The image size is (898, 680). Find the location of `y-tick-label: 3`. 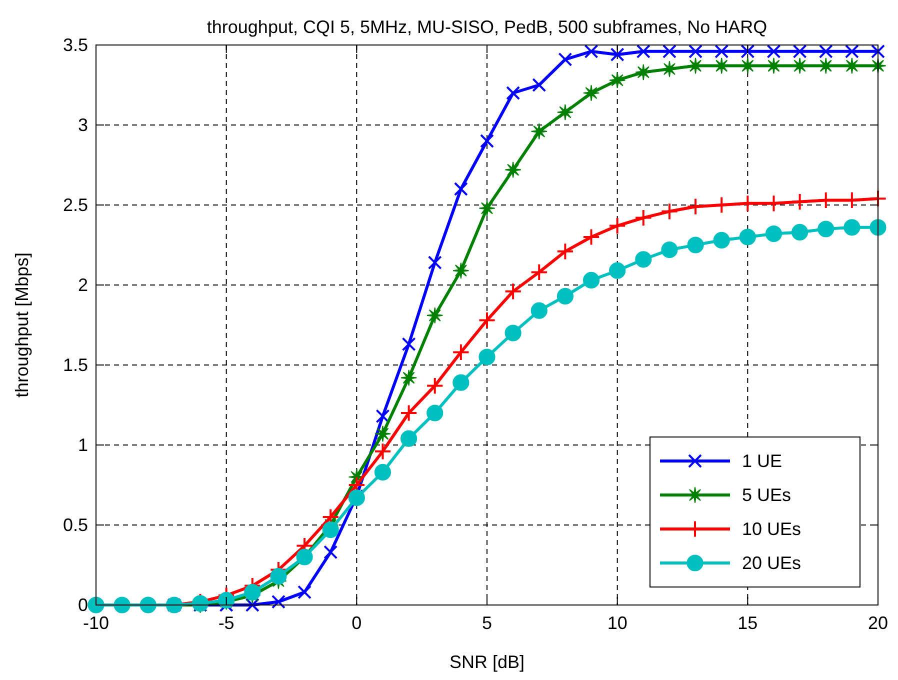

y-tick-label: 3 is located at coordinates (83, 125).